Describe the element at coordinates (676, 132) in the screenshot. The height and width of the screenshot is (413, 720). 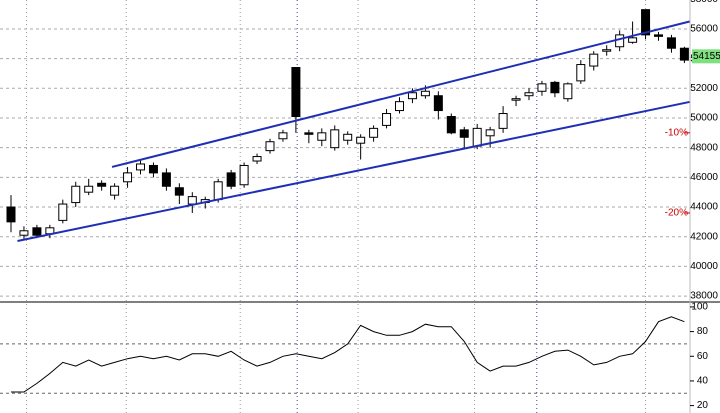
I see `annotation-label: -10%` at that location.